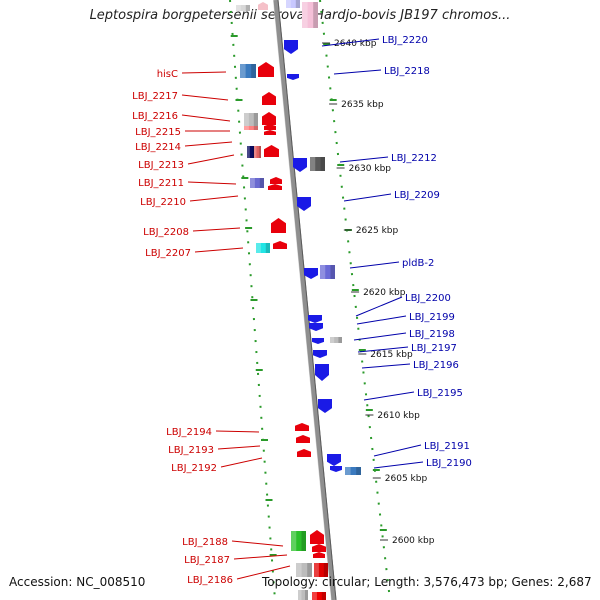 This screenshot has width=600, height=600. What do you see at coordinates (370, 169) in the screenshot?
I see `tick-label: 2630 kbp` at bounding box center [370, 169].